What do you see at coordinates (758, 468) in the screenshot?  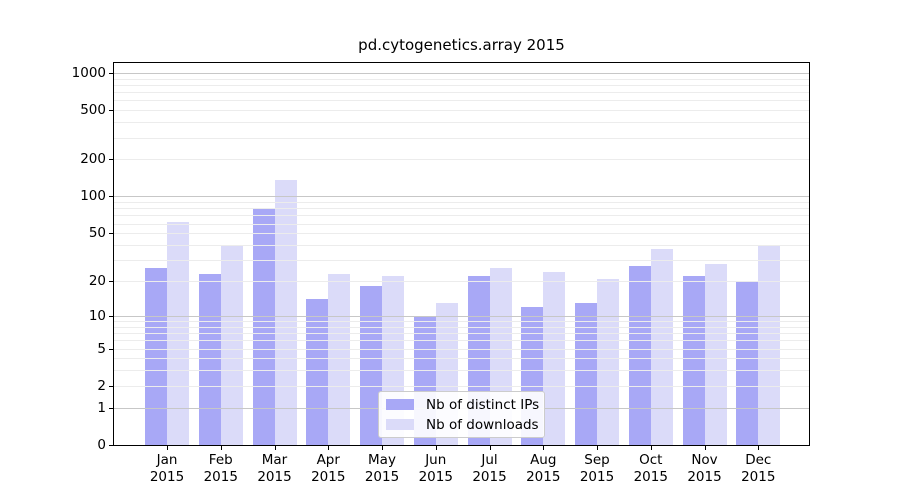 I see `x-tick-label: Dec 2015` at bounding box center [758, 468].